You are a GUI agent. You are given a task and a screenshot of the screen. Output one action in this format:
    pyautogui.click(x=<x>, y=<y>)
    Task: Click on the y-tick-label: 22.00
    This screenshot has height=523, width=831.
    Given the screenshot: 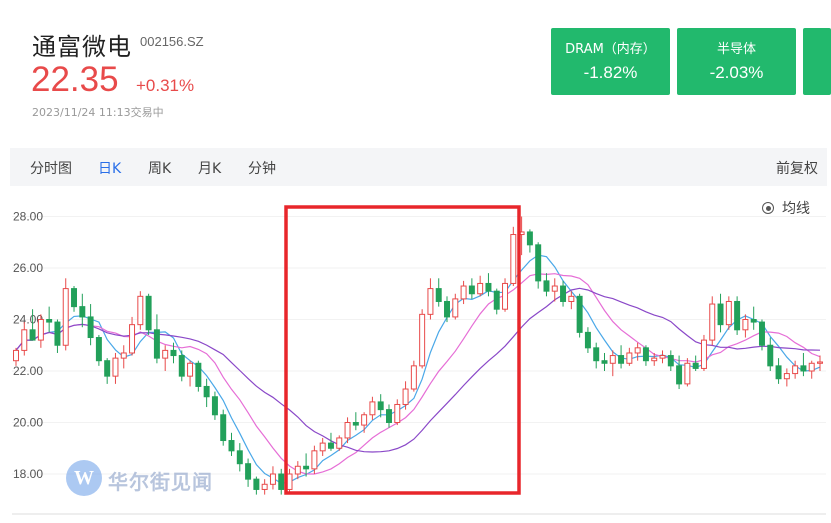 What is the action you would take?
    pyautogui.click(x=28, y=371)
    